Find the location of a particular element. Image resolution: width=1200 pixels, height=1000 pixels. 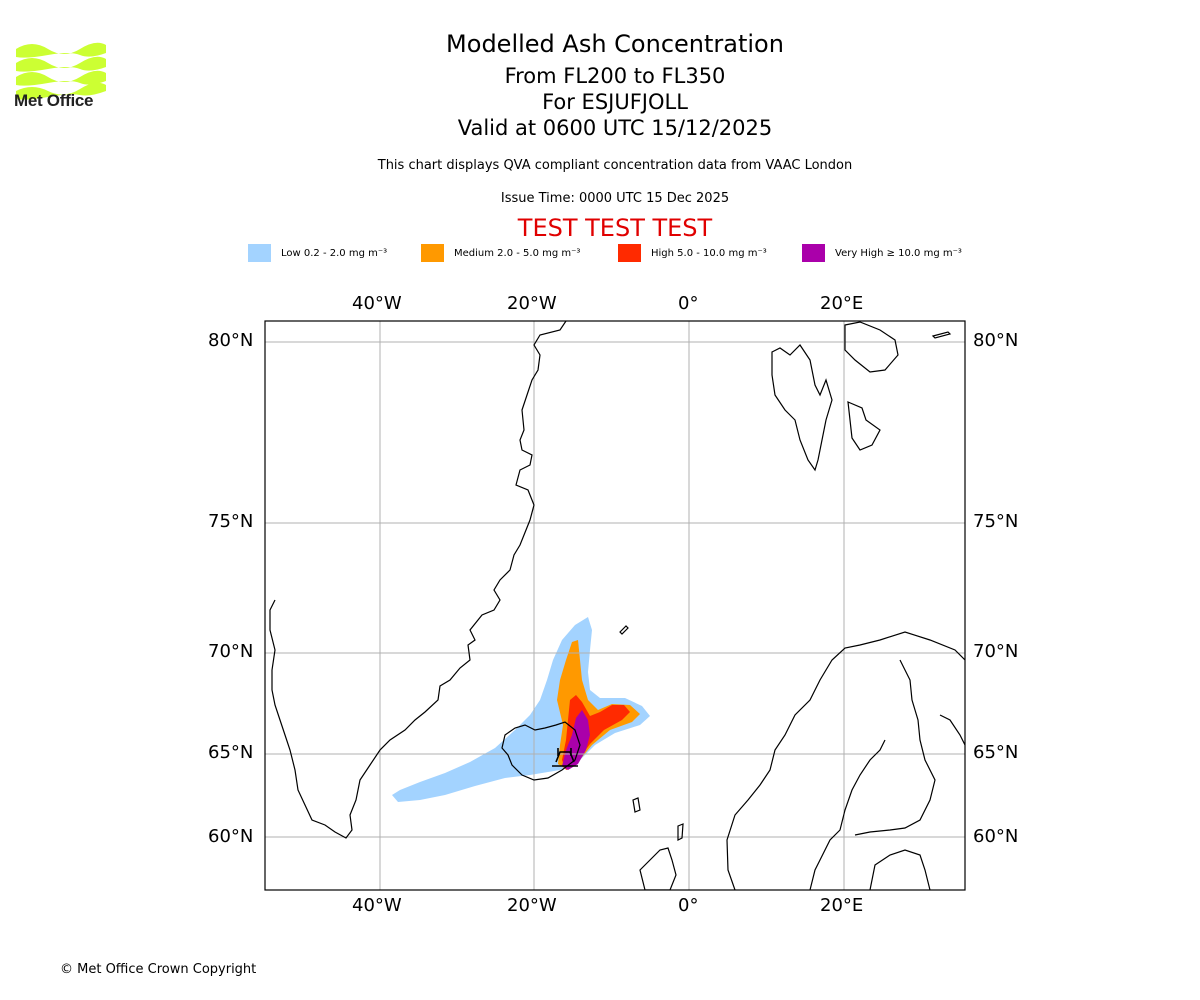

lon-tick-top: 20°W is located at coordinates (532, 303).